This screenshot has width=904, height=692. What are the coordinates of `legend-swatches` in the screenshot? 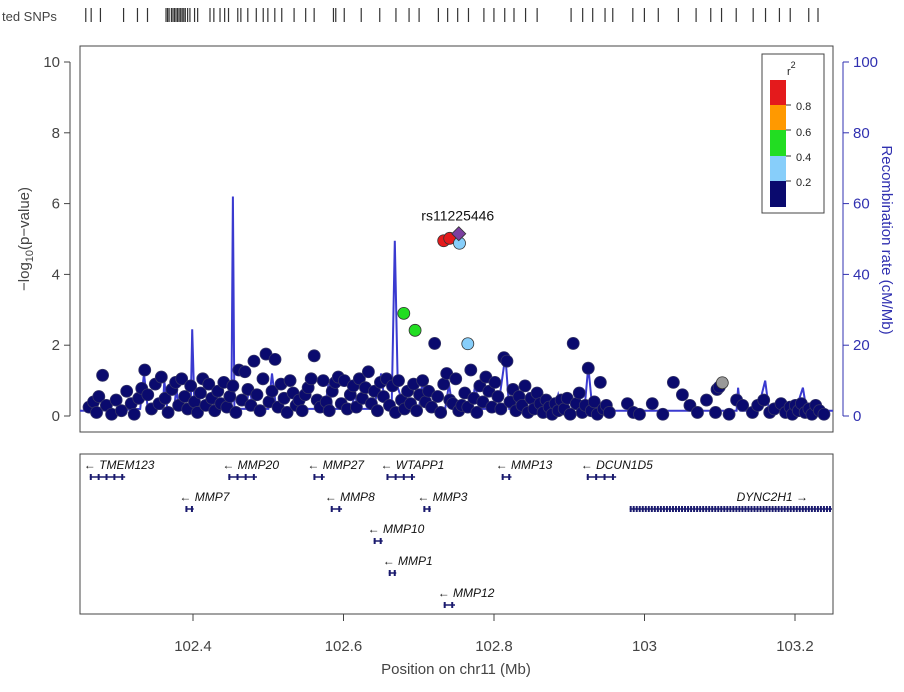 It's located at (780, 143).